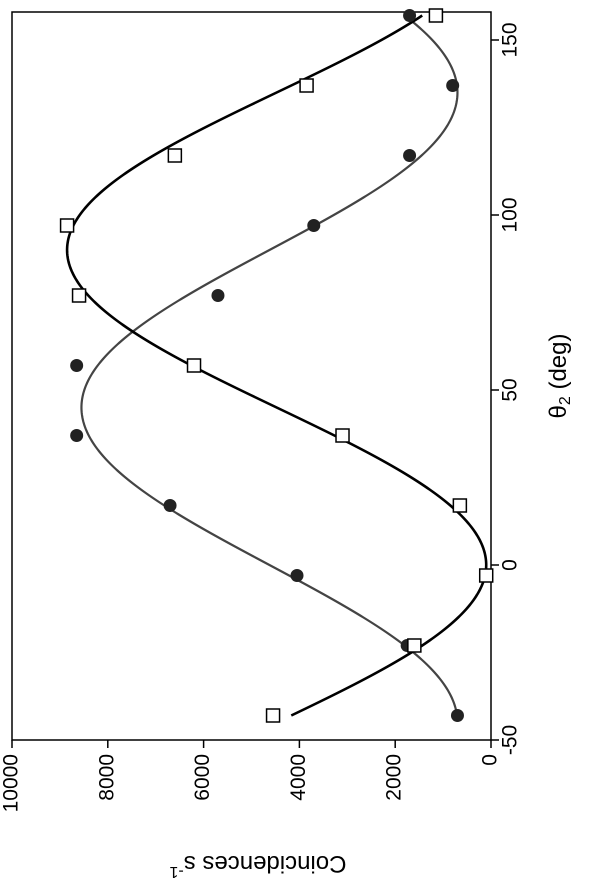  Describe the element at coordinates (106, 777) in the screenshot. I see `y-tick-label: 8000` at that location.